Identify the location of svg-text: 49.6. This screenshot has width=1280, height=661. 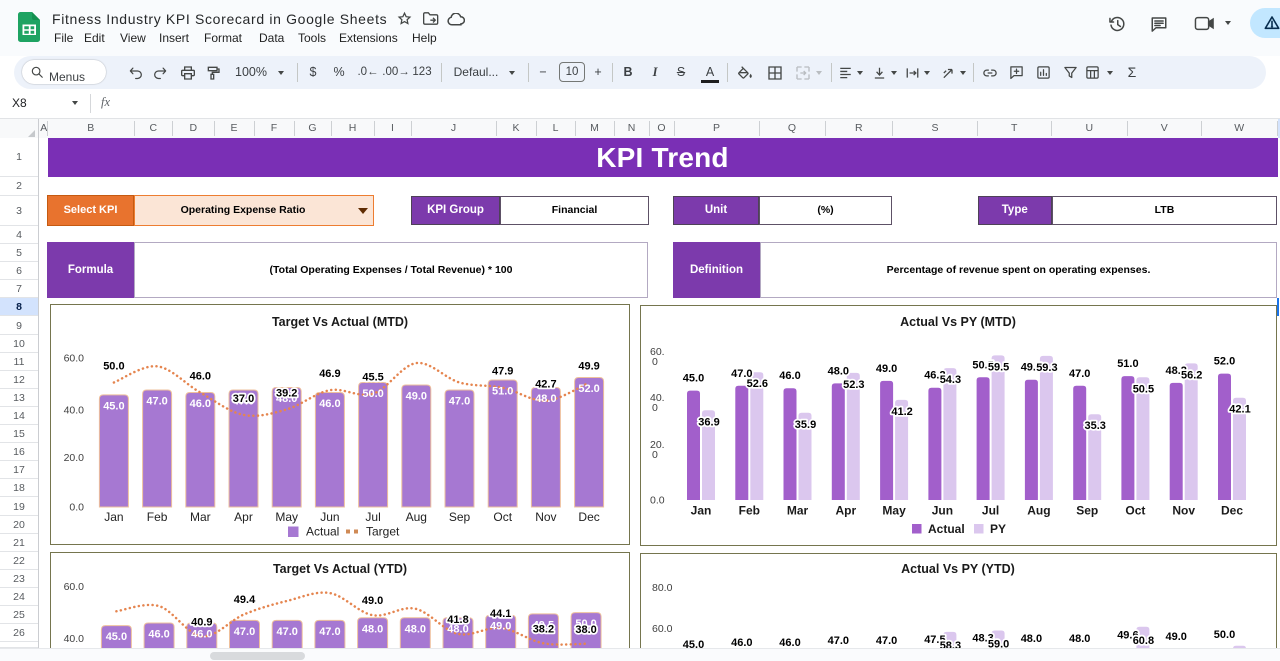
(1127, 636).